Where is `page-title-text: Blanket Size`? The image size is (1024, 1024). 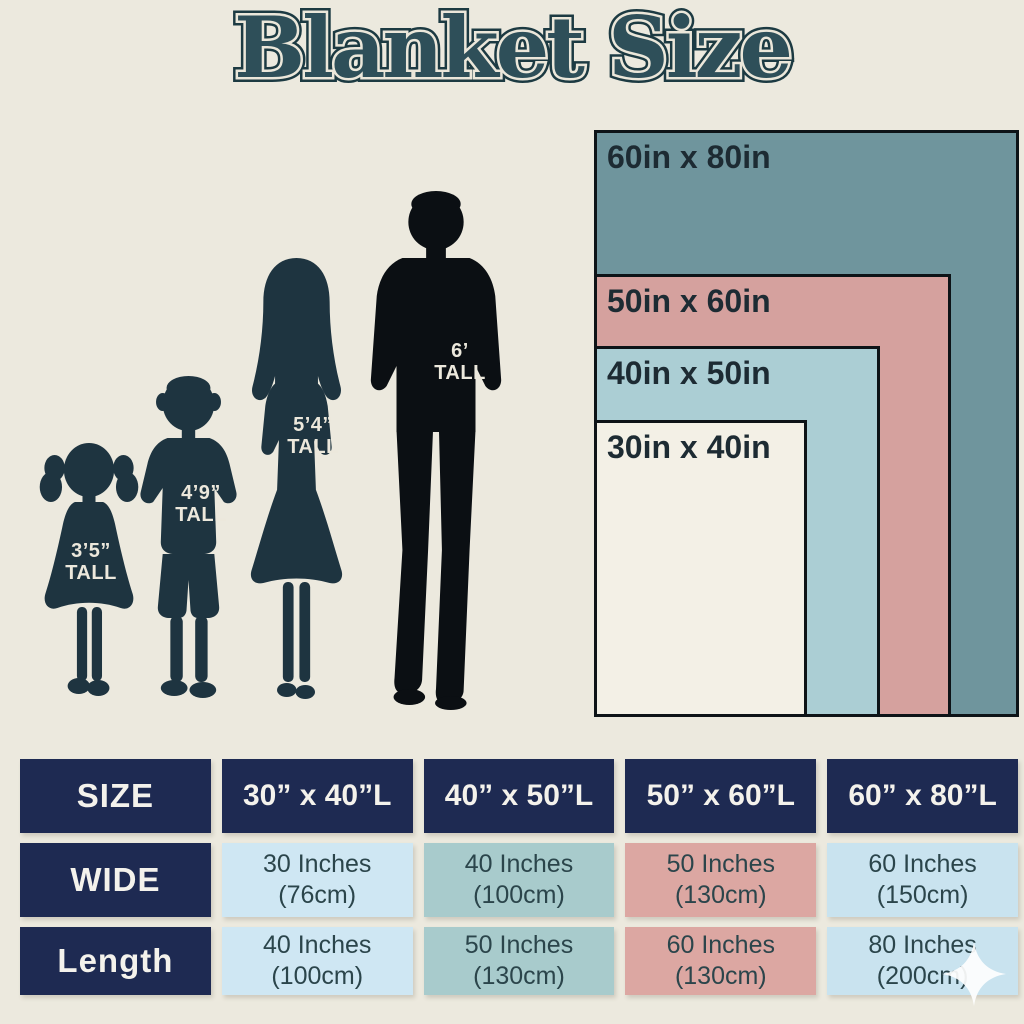
page-title-text: Blanket Size is located at coordinates (513, 48).